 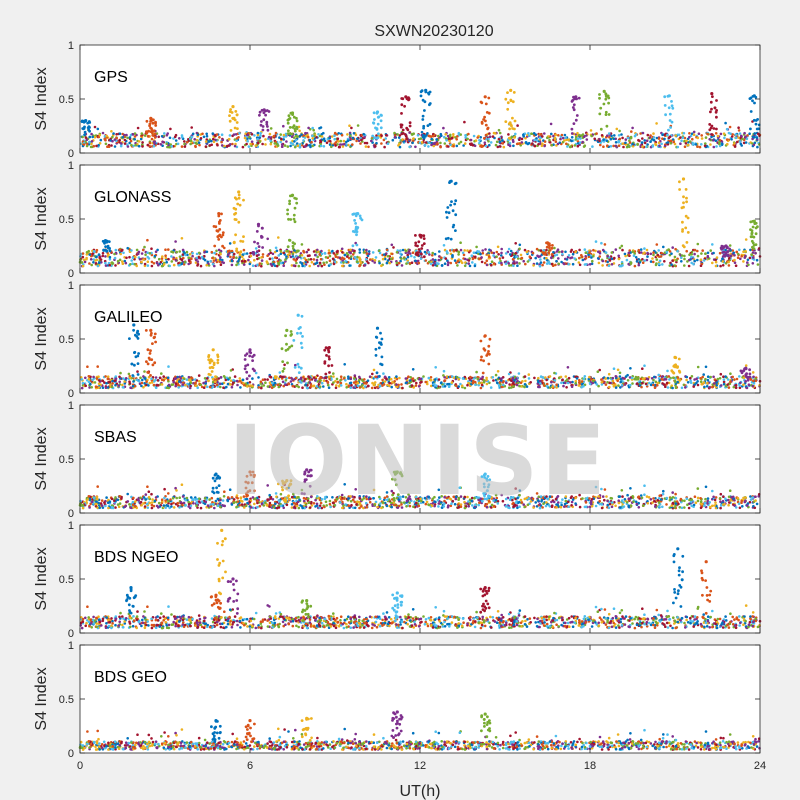 I want to click on y-axis-label: S4 Index, so click(x=41, y=98).